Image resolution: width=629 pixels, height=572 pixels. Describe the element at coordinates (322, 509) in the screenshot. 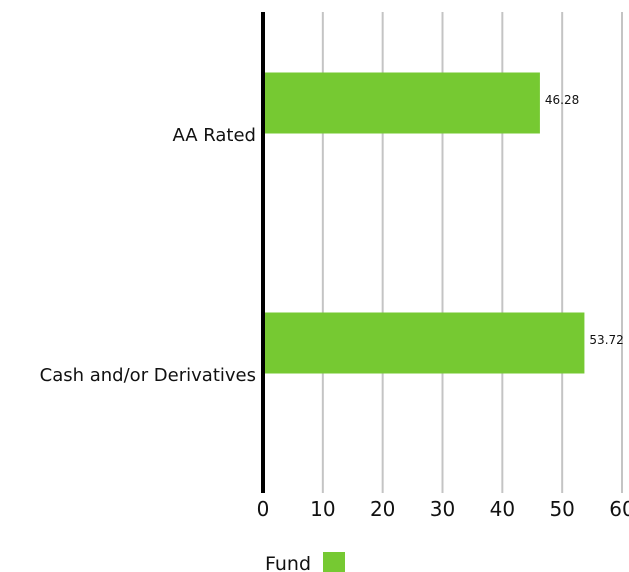

I see `x-tick-label: 10` at that location.